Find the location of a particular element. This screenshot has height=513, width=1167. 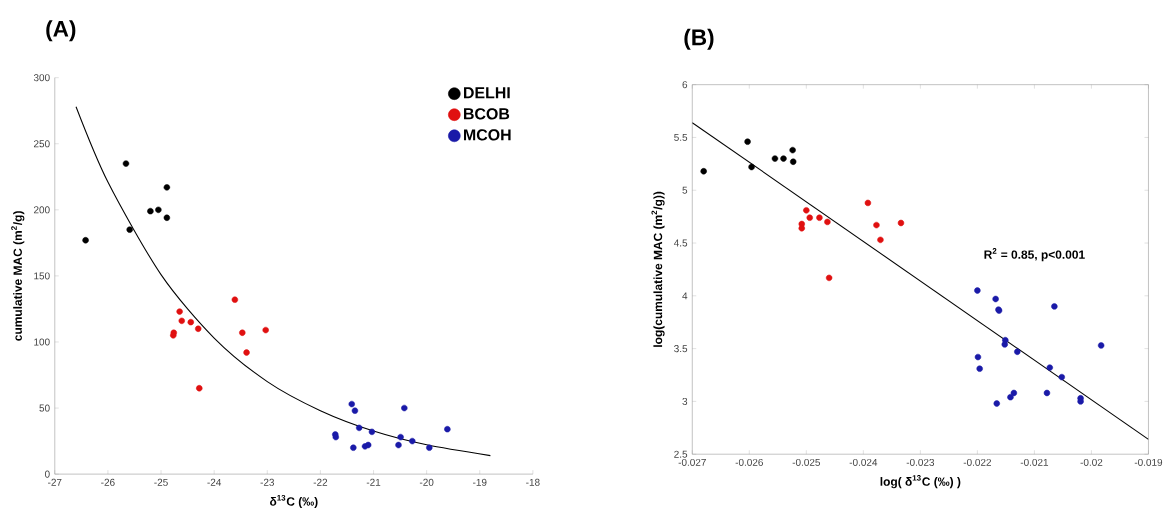

x-tick-label: -0.027 is located at coordinates (692, 463).